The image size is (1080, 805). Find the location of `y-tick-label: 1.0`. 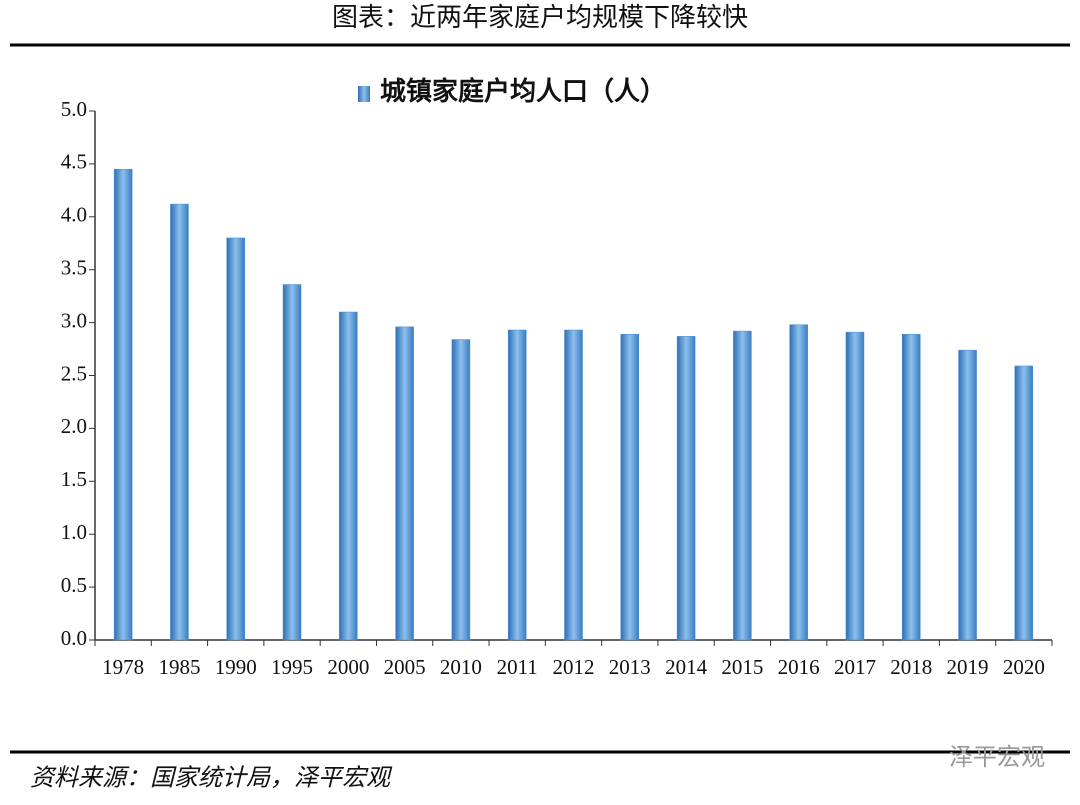

y-tick-label: 1.0 is located at coordinates (74, 532).